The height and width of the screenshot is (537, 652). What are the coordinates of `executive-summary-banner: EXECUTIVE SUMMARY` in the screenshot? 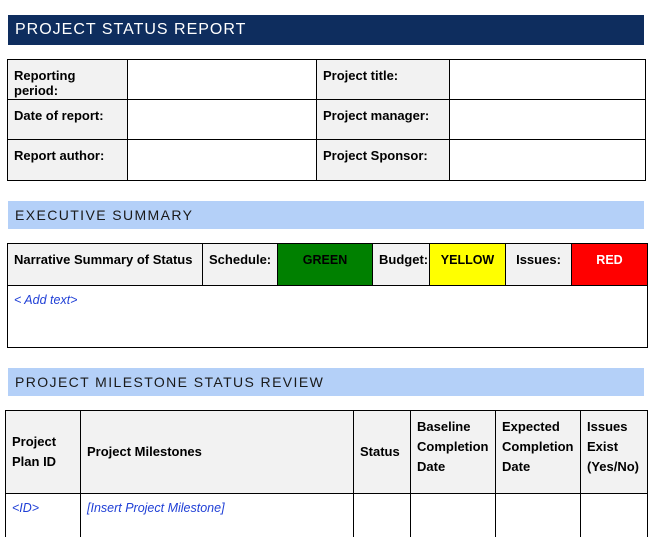 It's located at (326, 215).